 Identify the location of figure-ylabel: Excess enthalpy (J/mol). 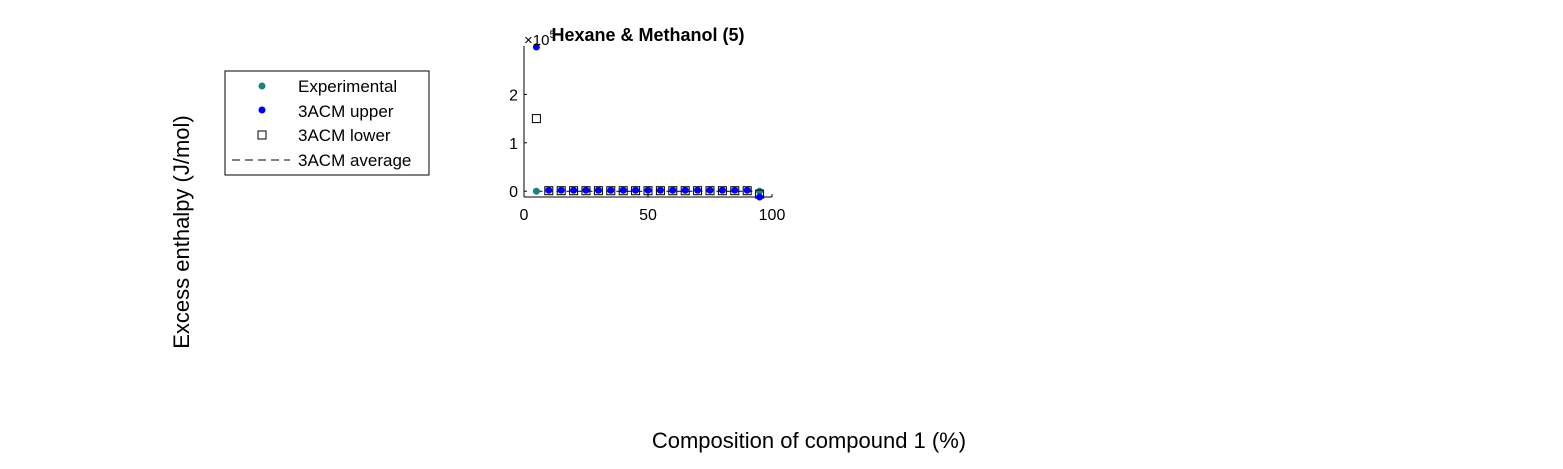
(181, 232).